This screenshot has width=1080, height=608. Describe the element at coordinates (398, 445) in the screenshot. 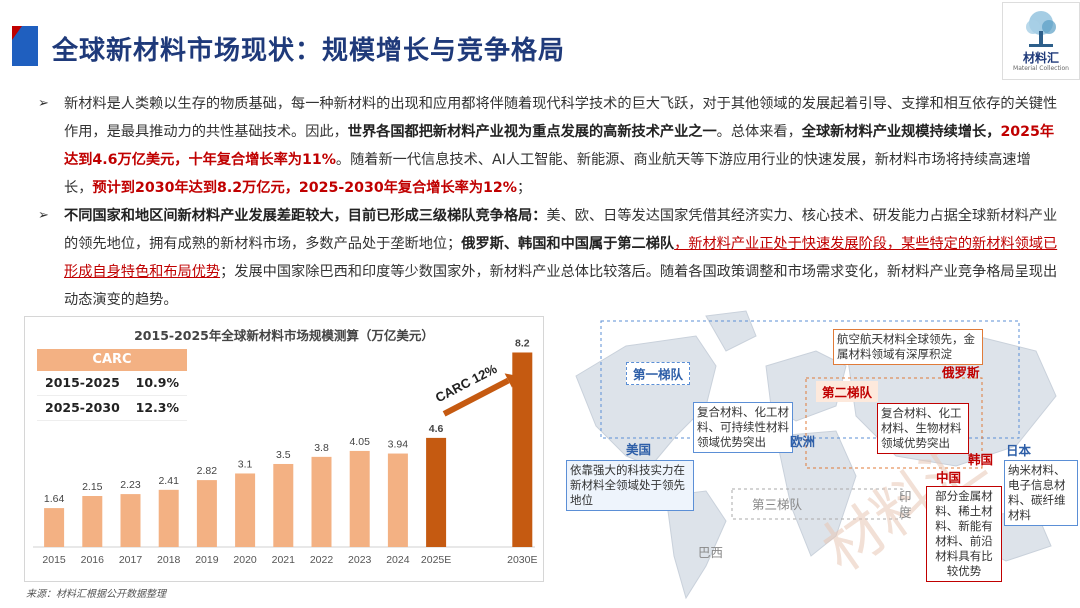

I see `bar-value-label: 3.94` at that location.